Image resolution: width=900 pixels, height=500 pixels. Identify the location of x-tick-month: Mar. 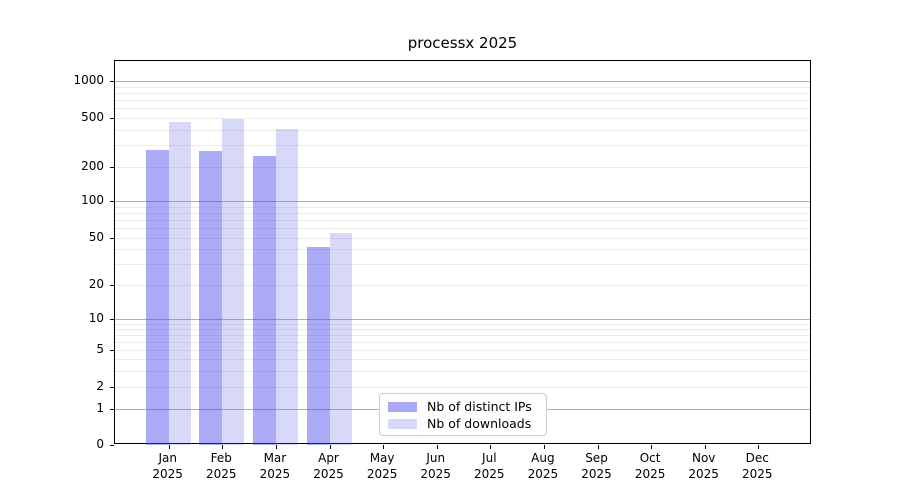
(275, 458).